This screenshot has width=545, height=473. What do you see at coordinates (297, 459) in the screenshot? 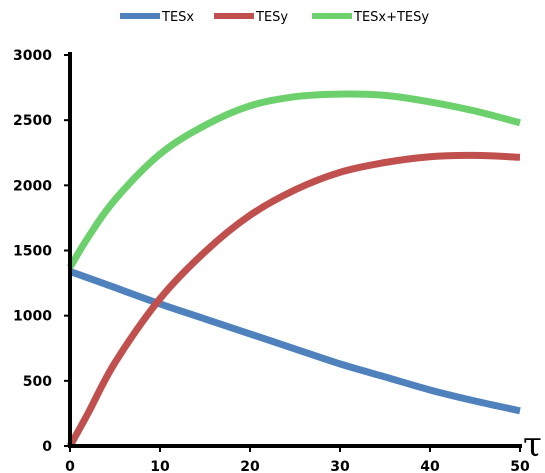
I see `x-tick-group: 0 10 20 30 40 50` at bounding box center [297, 459].